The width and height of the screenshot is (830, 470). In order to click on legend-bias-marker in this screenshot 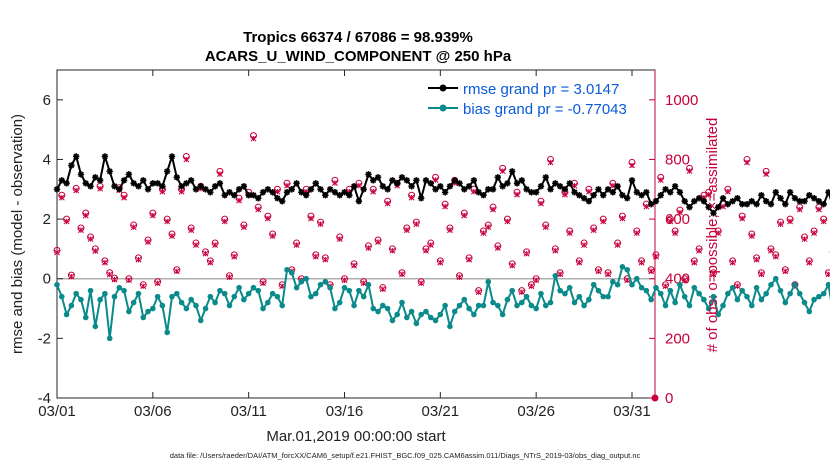, I will do `click(443, 108)`.